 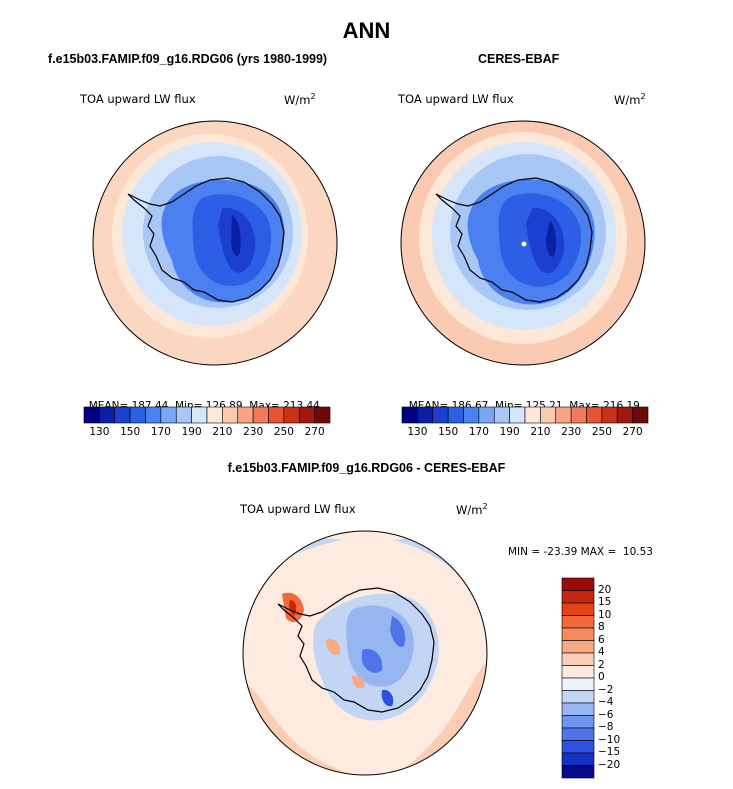 What do you see at coordinates (540, 432) in the screenshot?
I see `obs-colorbar-tick-label: 210` at bounding box center [540, 432].